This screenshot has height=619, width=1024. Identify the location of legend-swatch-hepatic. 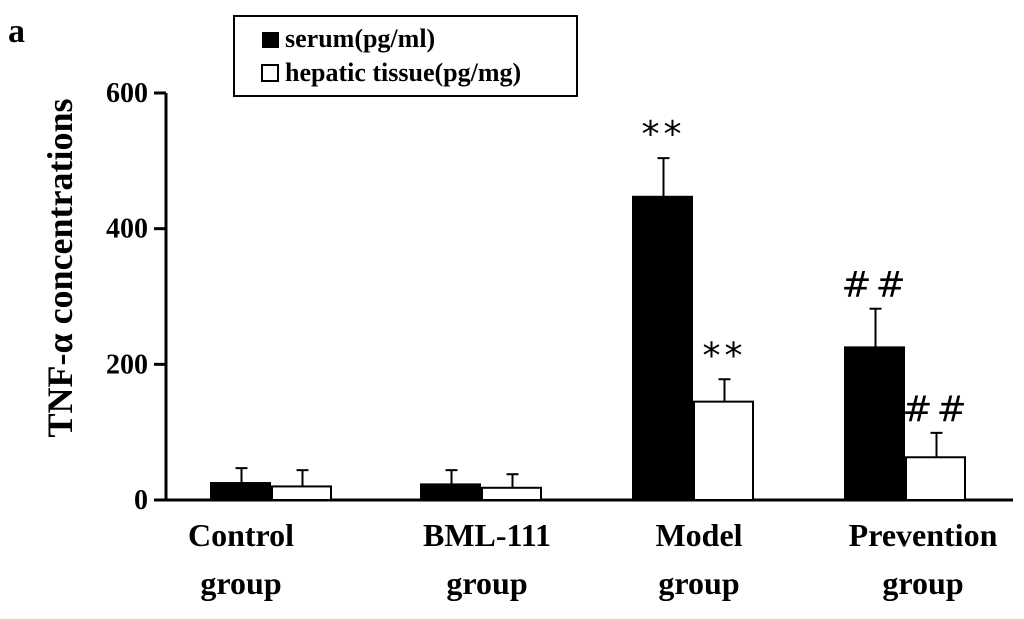
(270, 73).